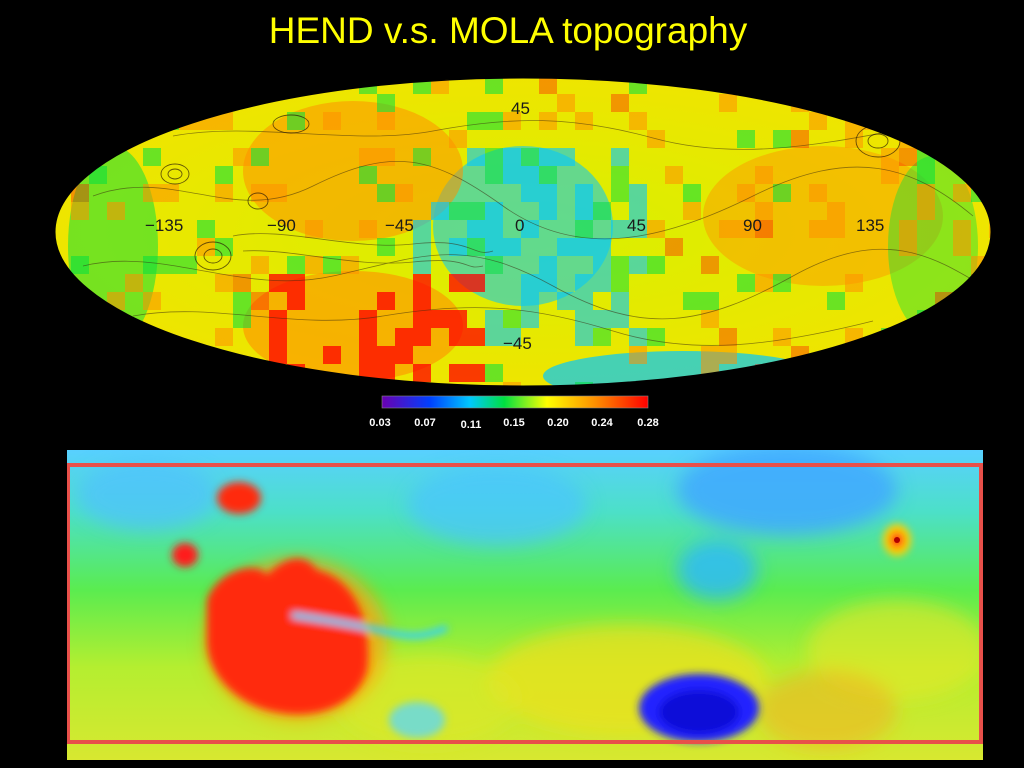  What do you see at coordinates (520, 108) in the screenshot?
I see `latitude-label: 45` at bounding box center [520, 108].